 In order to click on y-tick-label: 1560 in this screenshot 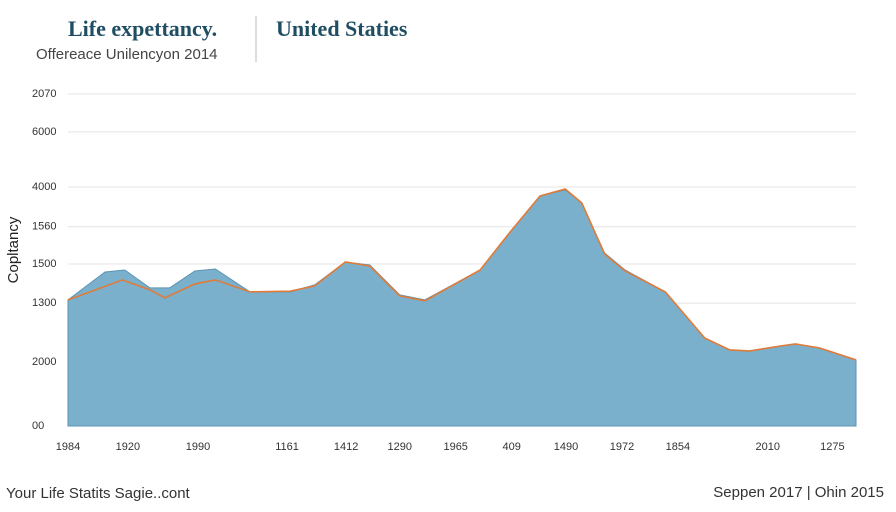, I will do `click(44, 227)`.